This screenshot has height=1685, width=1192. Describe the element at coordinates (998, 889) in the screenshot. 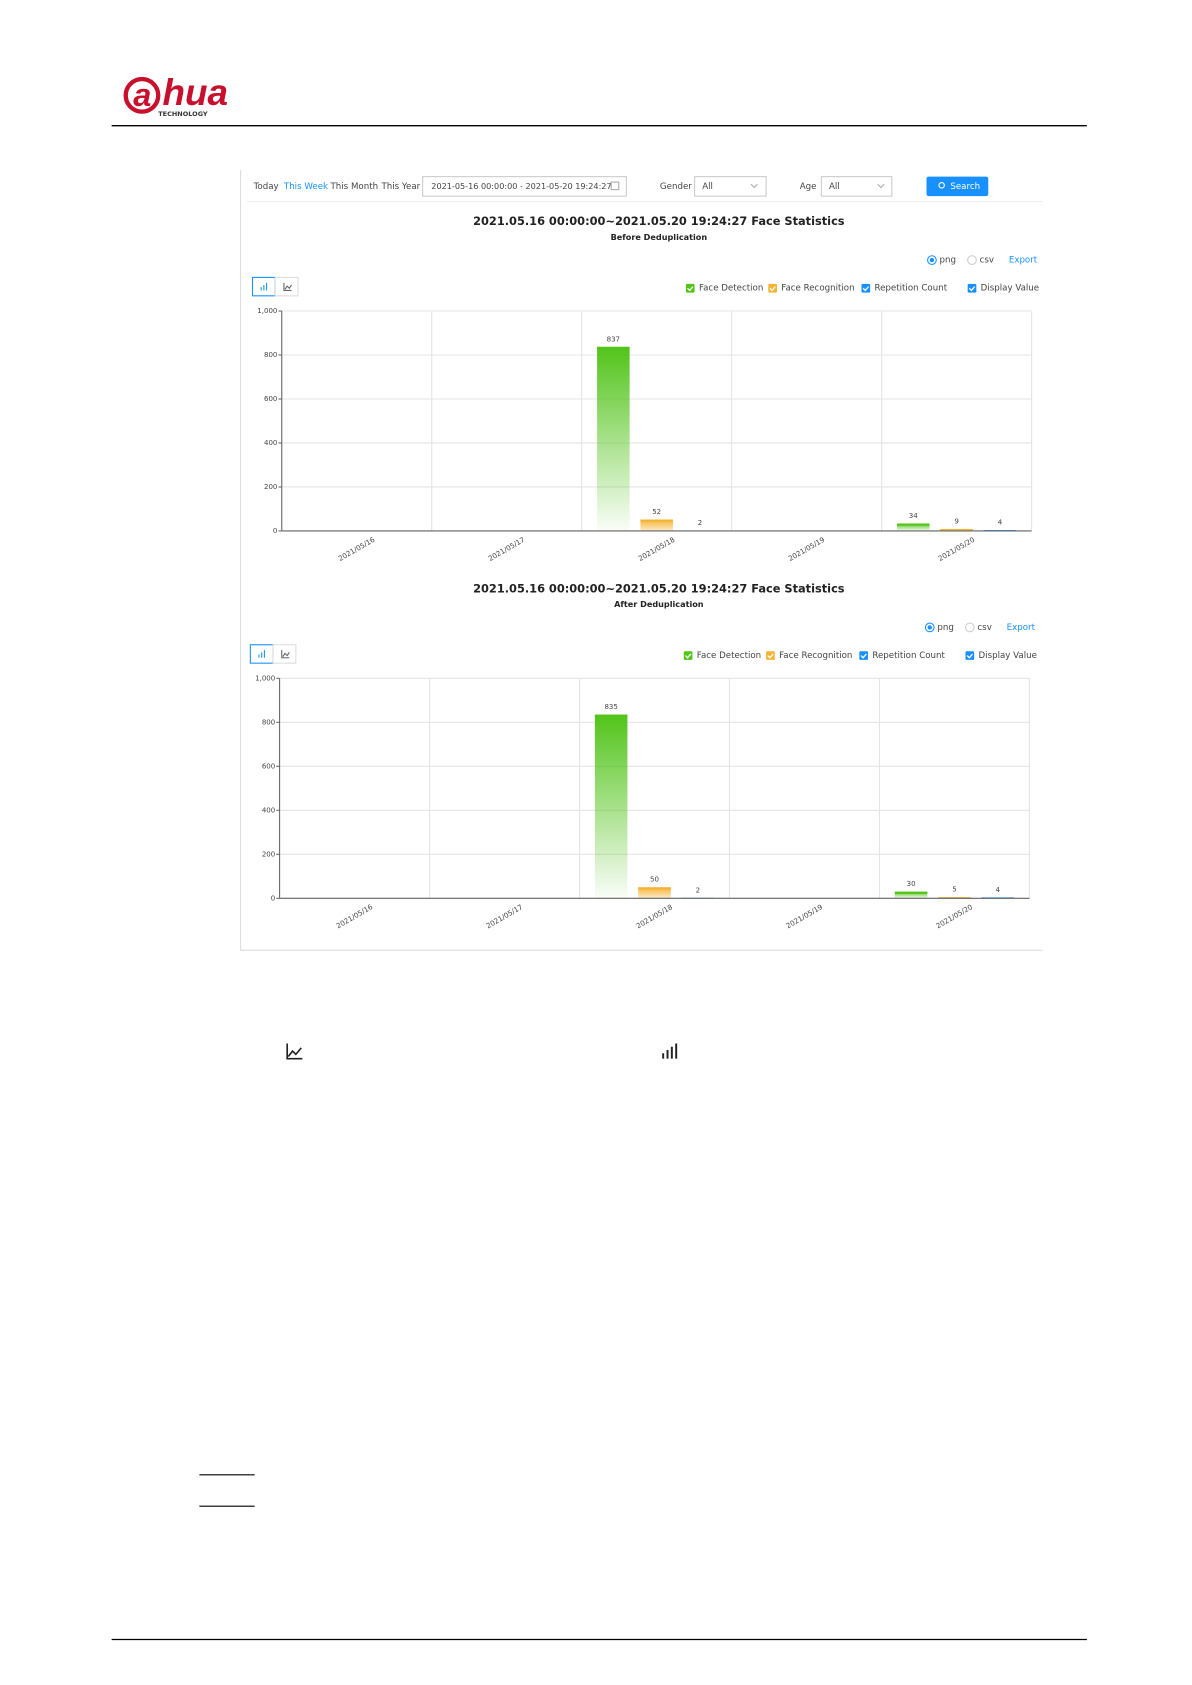

I see `value-label: 4` at that location.